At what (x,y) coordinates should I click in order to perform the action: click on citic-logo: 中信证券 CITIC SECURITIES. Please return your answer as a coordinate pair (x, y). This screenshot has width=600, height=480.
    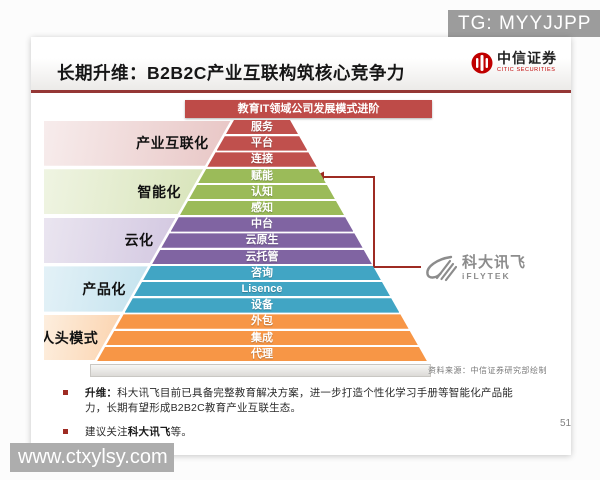
    Looking at the image, I should click on (514, 63).